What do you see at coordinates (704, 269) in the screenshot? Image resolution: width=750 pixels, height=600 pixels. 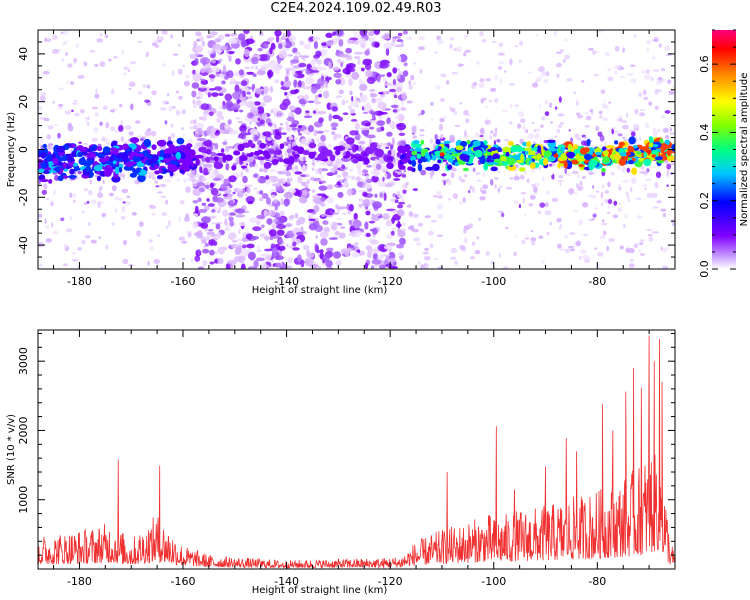 I see `colorbar-tick-label: 0.0` at bounding box center [704, 269].